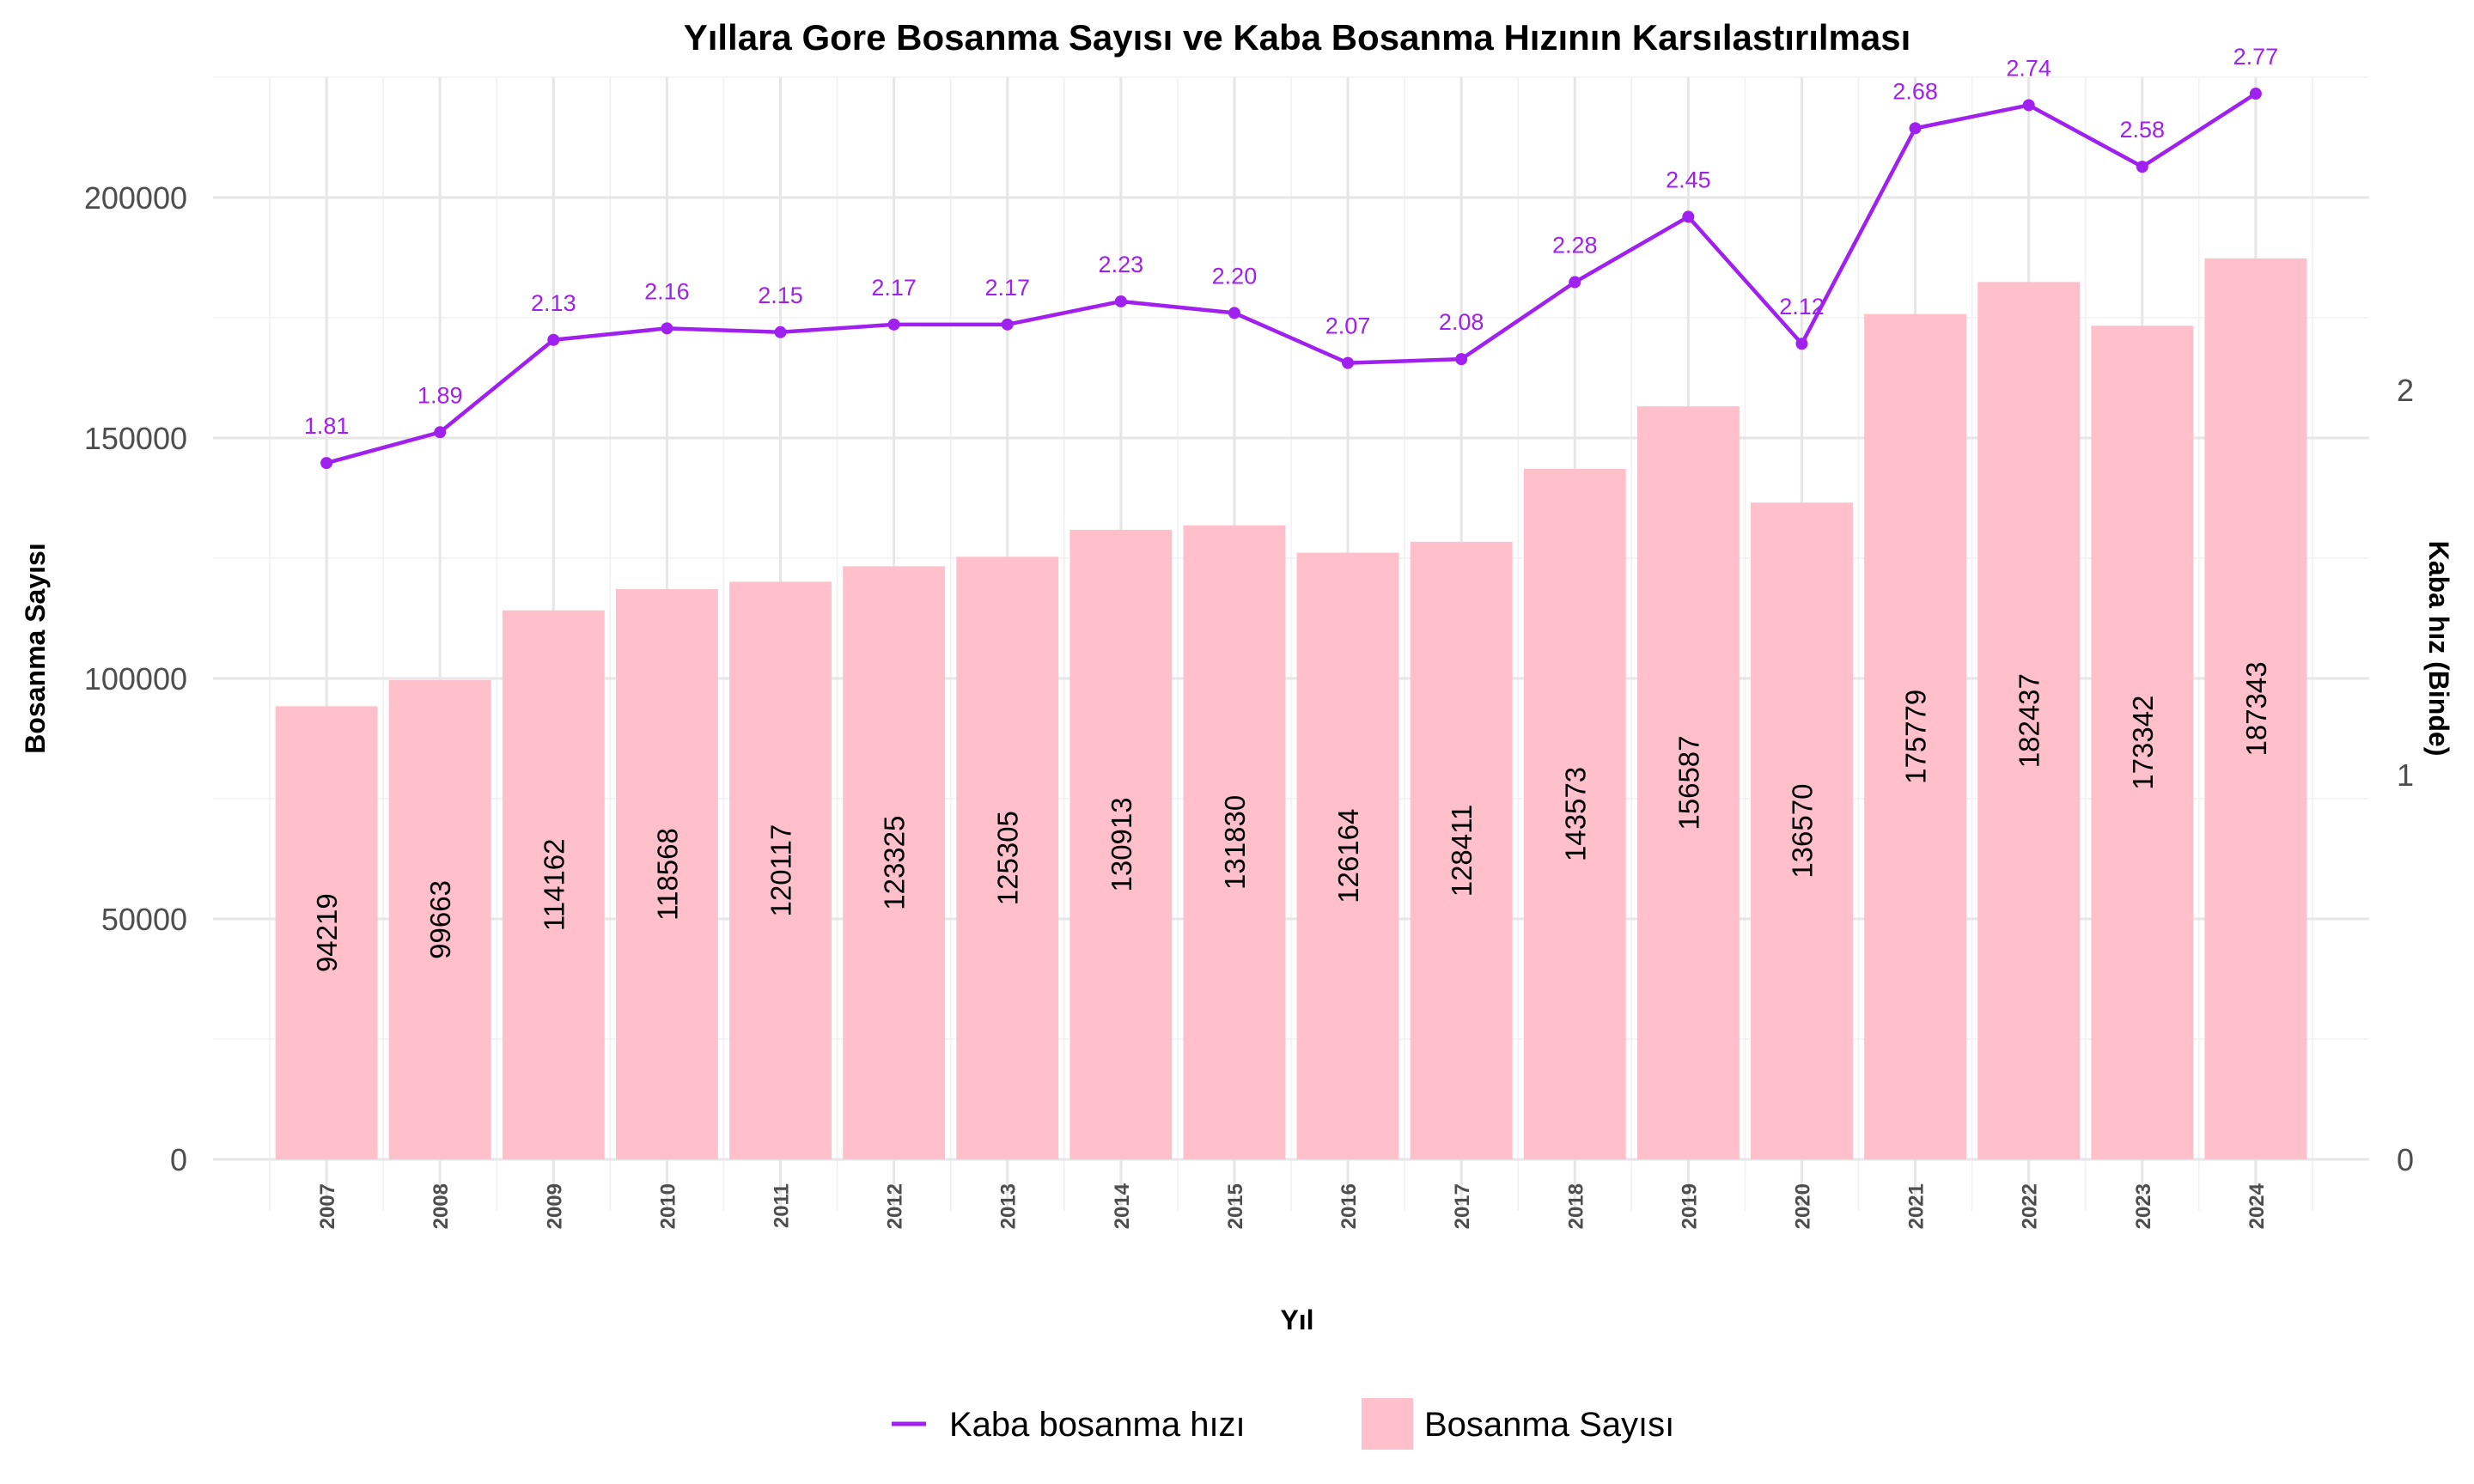 This screenshot has width=2474, height=1484. I want to click on bar-value-label: 156587, so click(1688, 782).